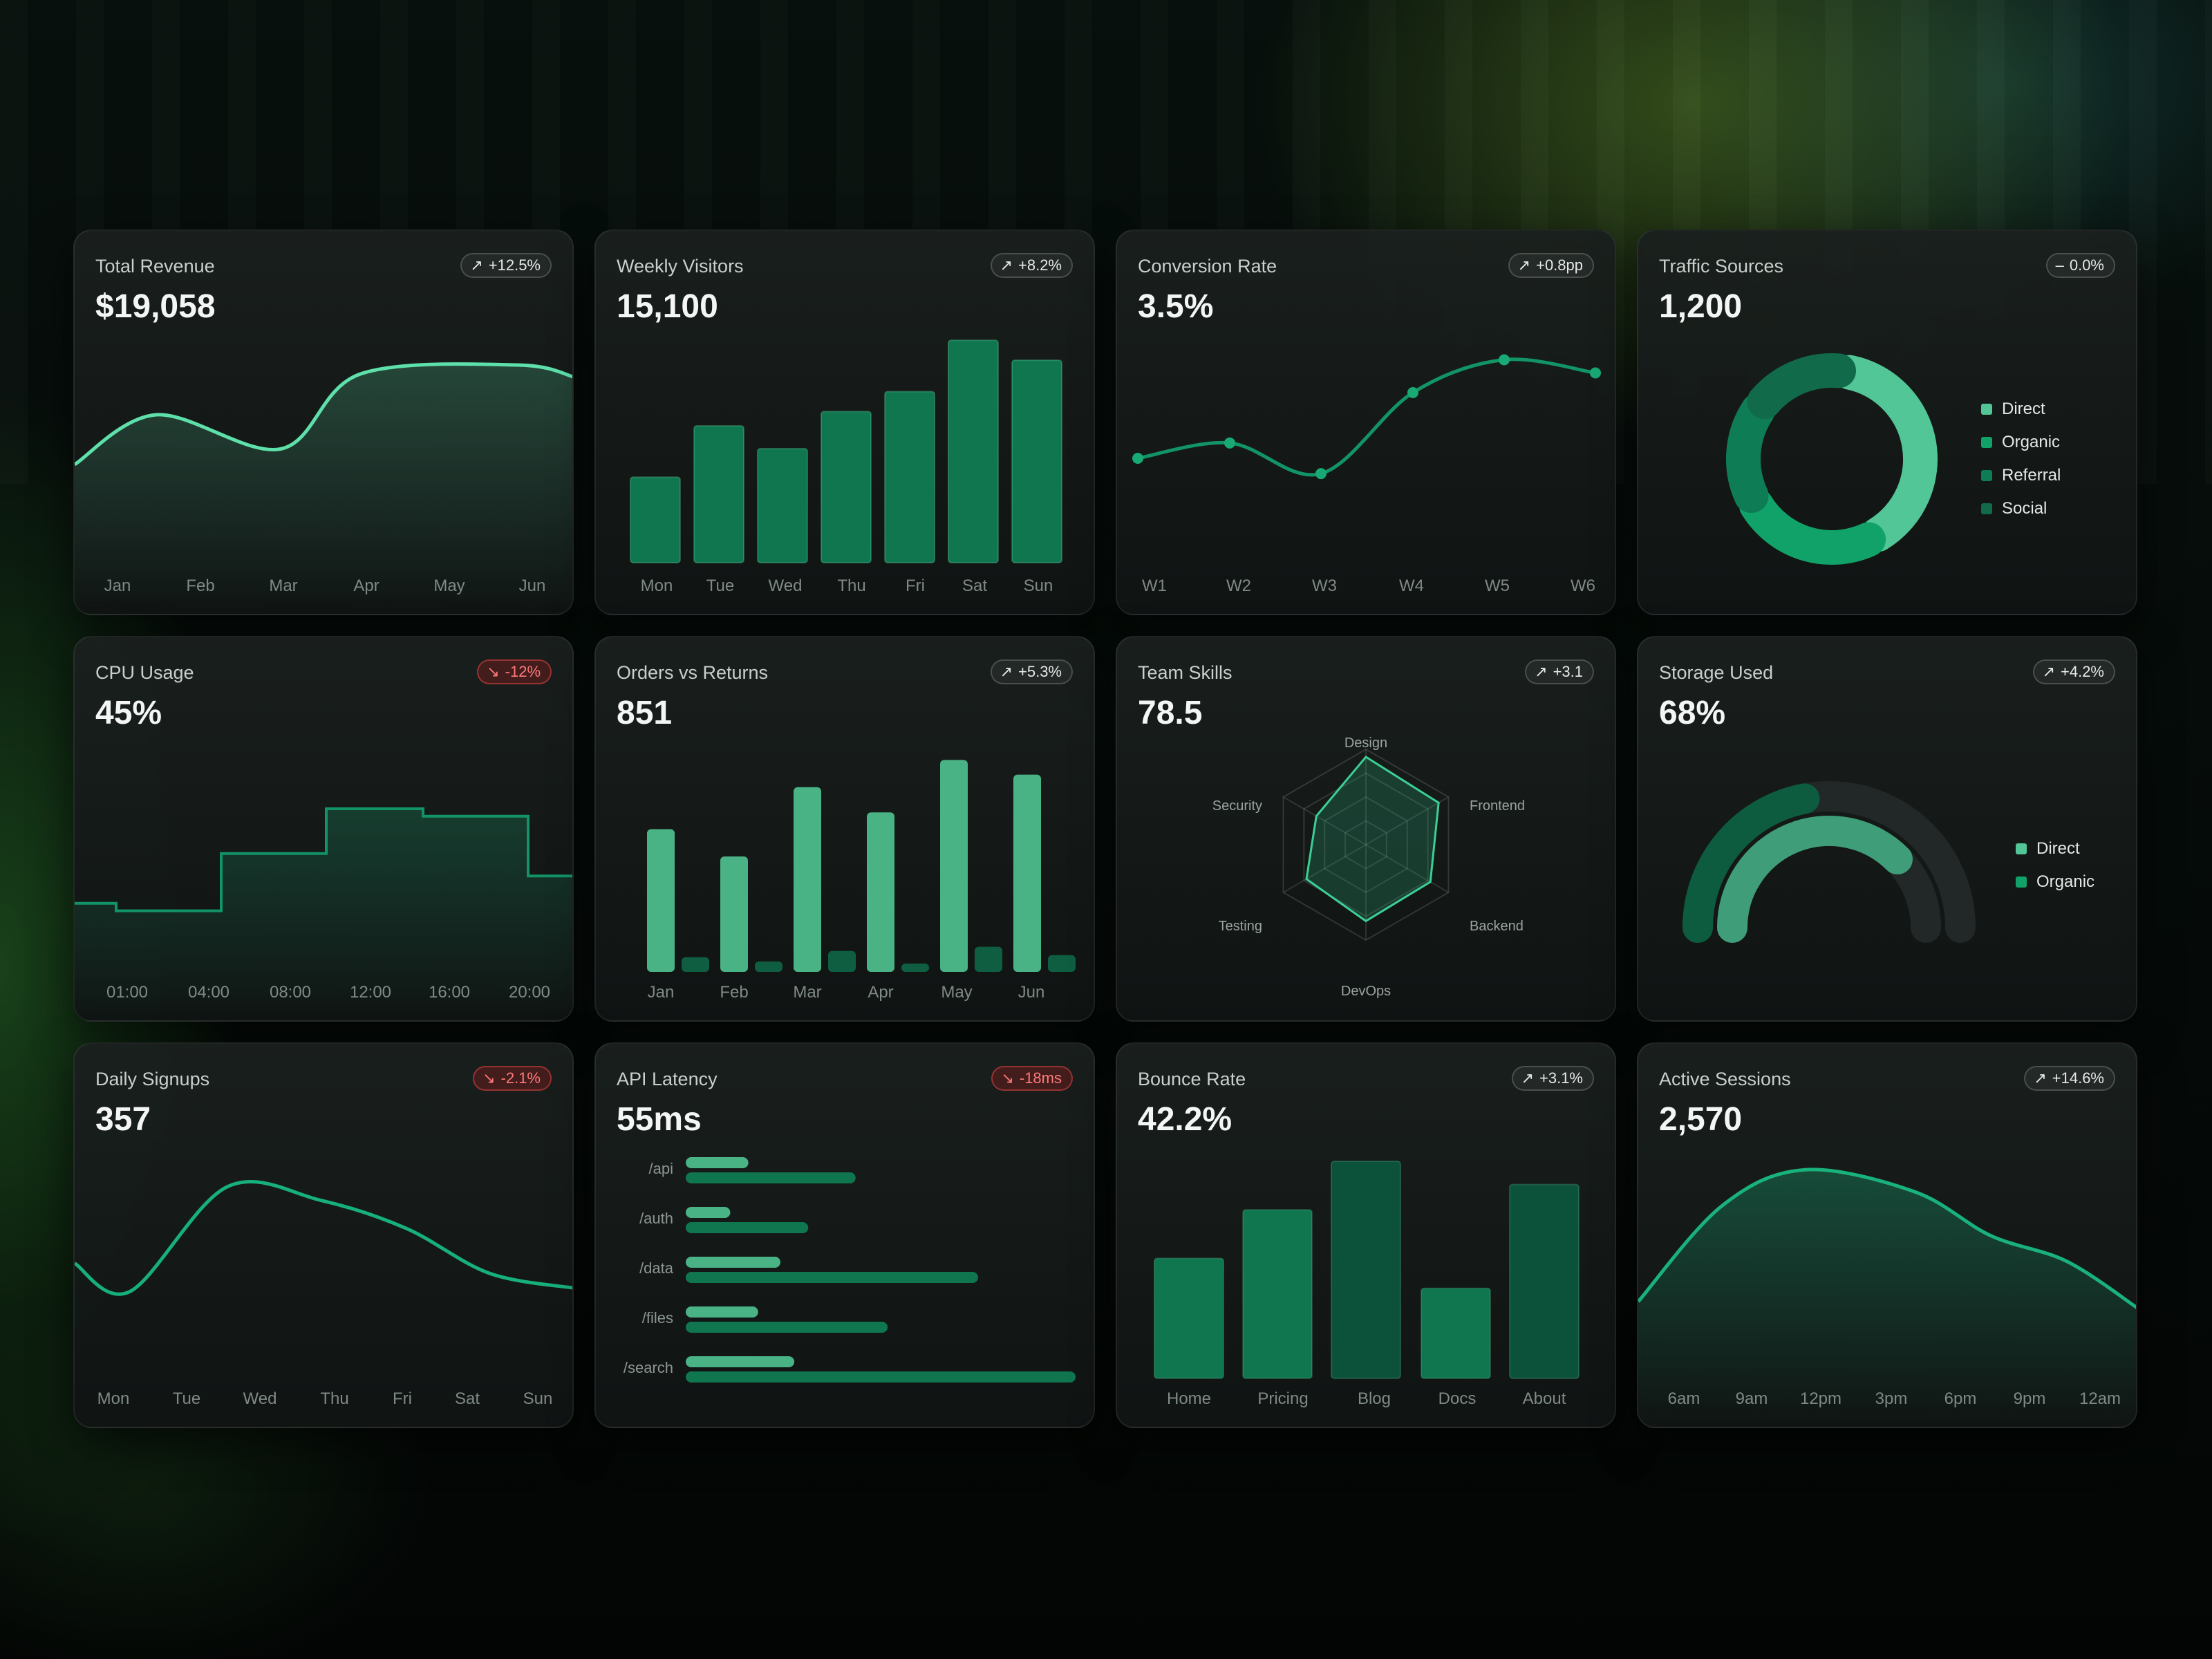 The width and height of the screenshot is (2212, 1659). Describe the element at coordinates (846, 467) in the screenshot. I see `visitors-bar-chart: Mon Tue Wed Thu Fri Sat Sun` at that location.